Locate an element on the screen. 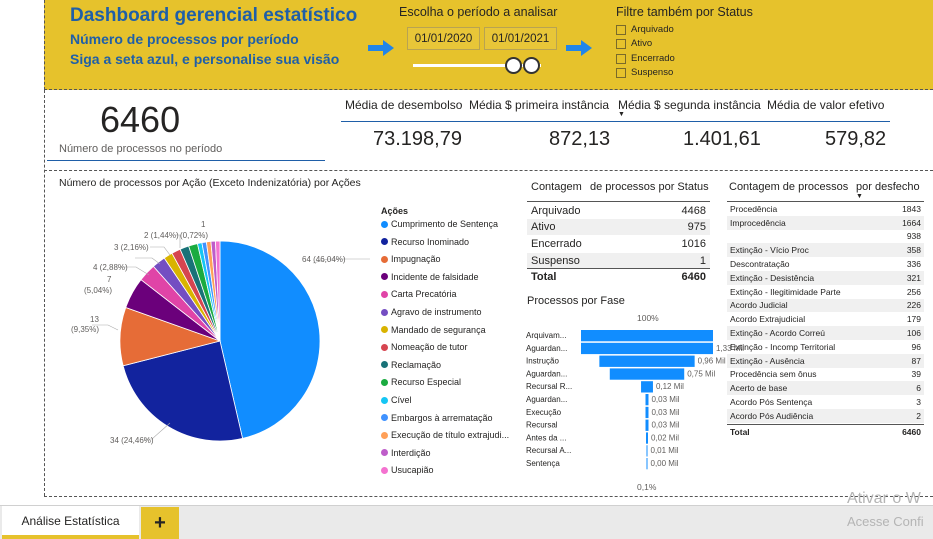 This screenshot has width=933, height=539. desfecho-count: 2 is located at coordinates (918, 415).